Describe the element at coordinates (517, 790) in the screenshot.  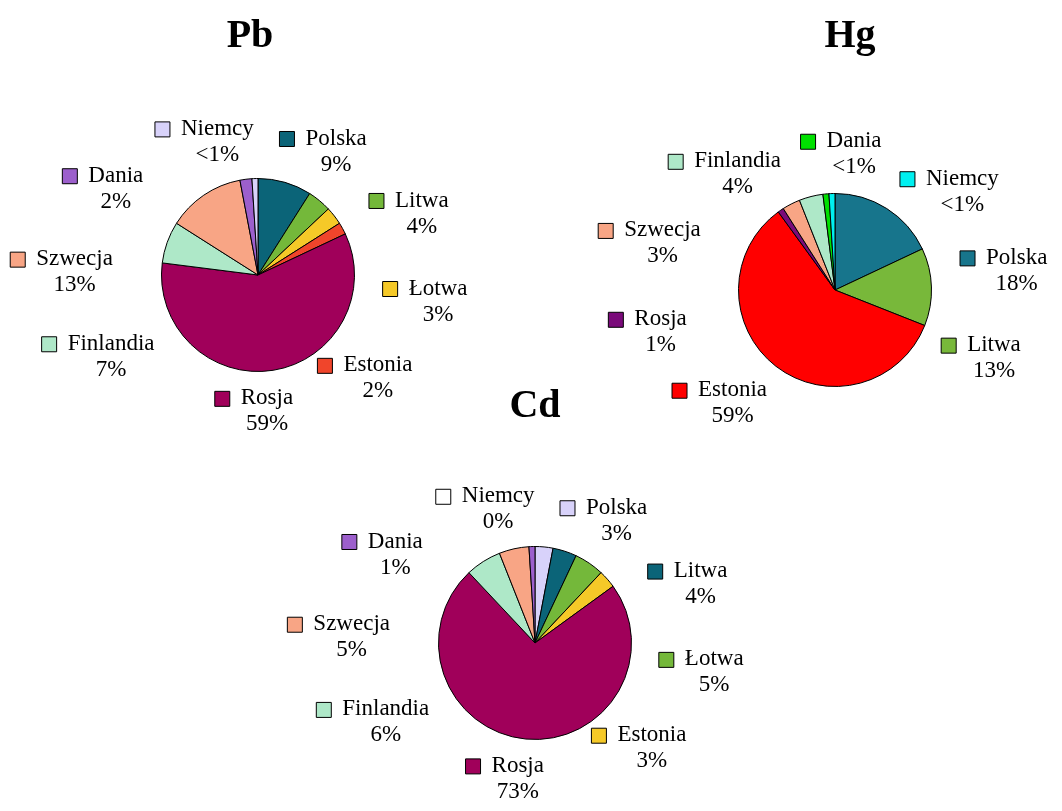
I see `data-label: 73%` at that location.